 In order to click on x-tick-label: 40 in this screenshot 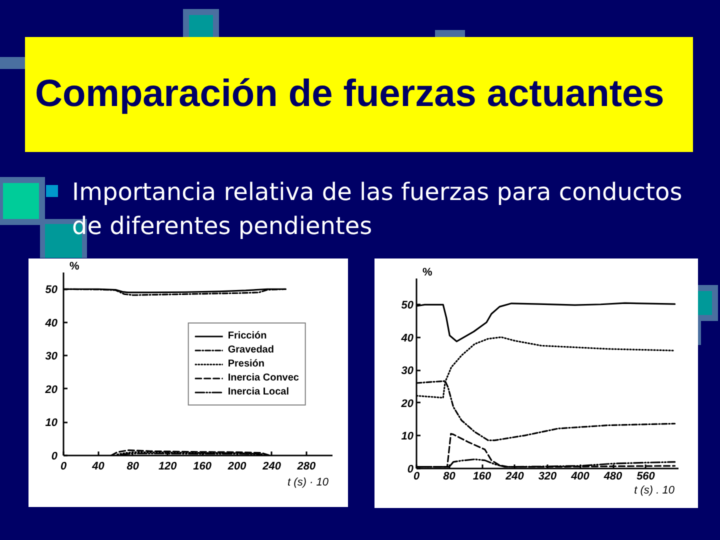, I will do `click(98, 466)`.